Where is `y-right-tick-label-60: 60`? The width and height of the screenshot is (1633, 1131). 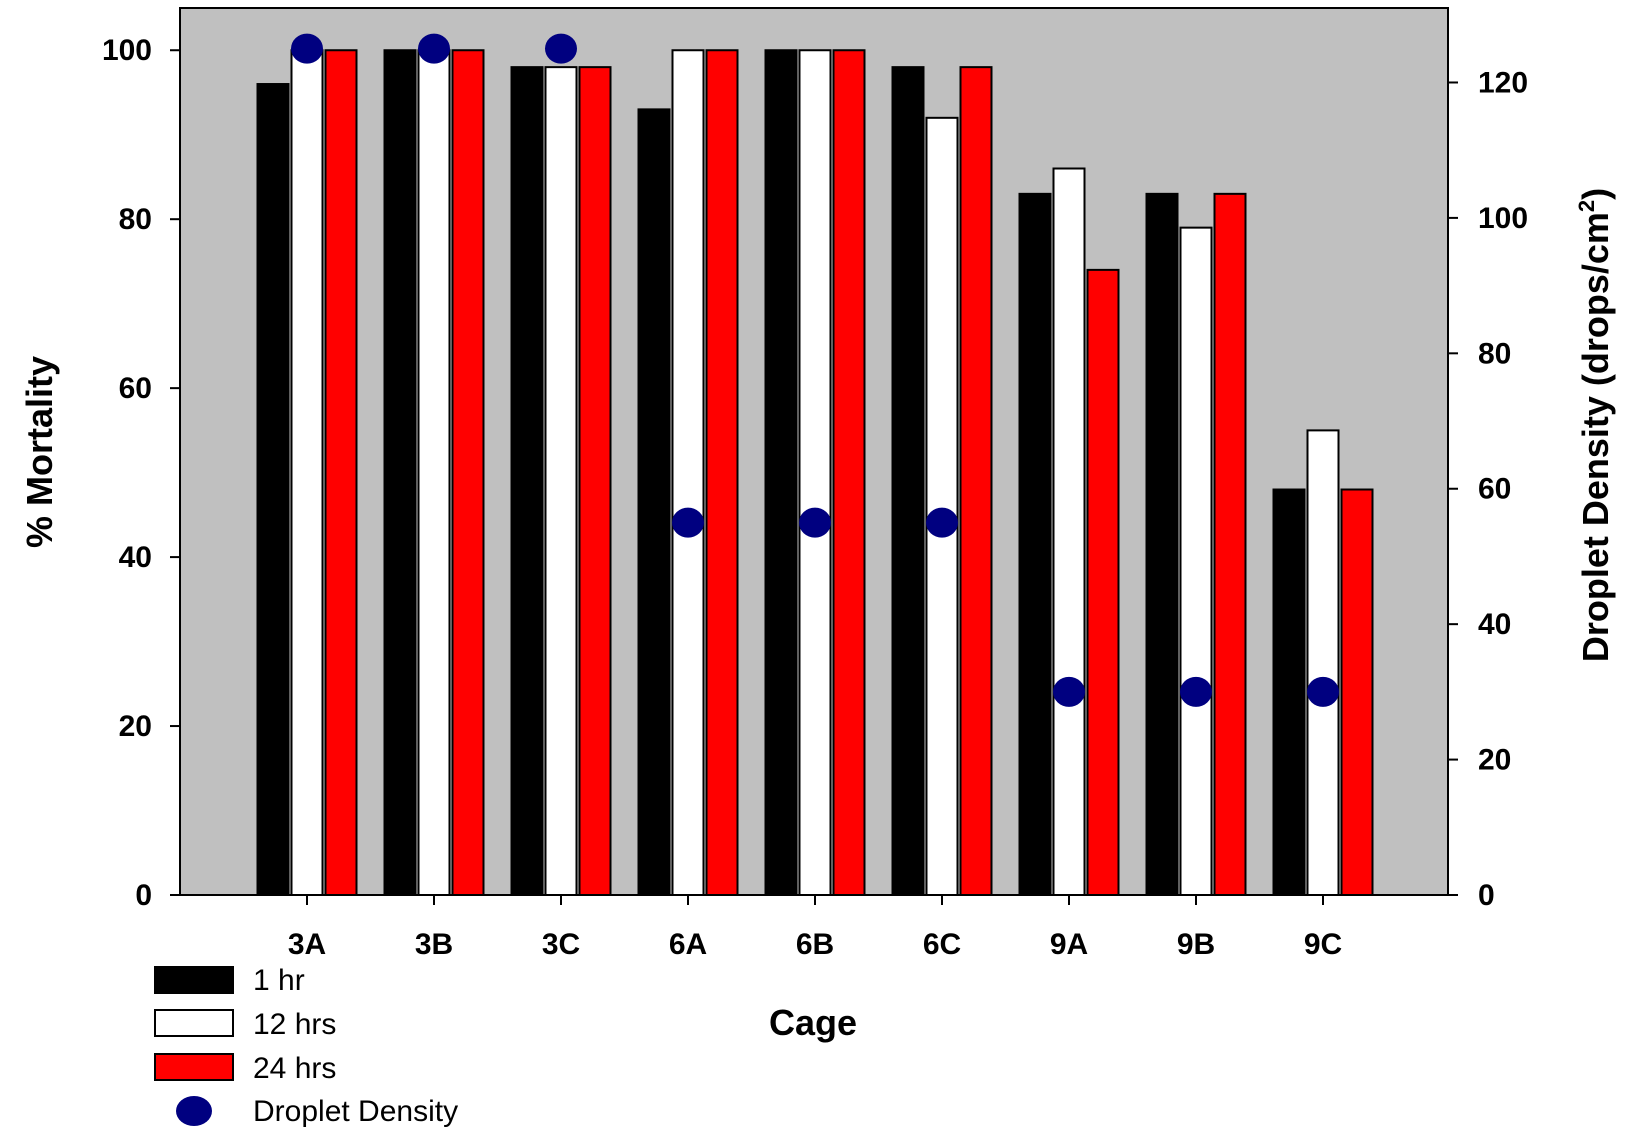
y-right-tick-label-60: 60 is located at coordinates (1494, 489).